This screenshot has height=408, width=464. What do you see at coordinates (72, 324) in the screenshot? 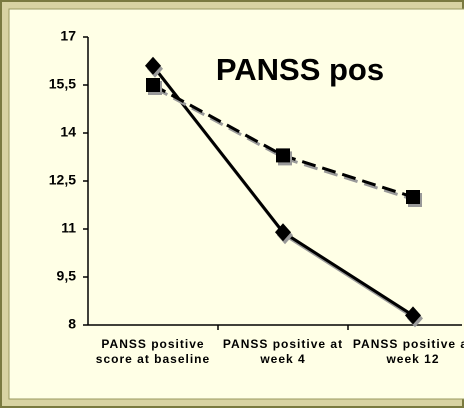
I see `y-tick-label: 8` at bounding box center [72, 324].